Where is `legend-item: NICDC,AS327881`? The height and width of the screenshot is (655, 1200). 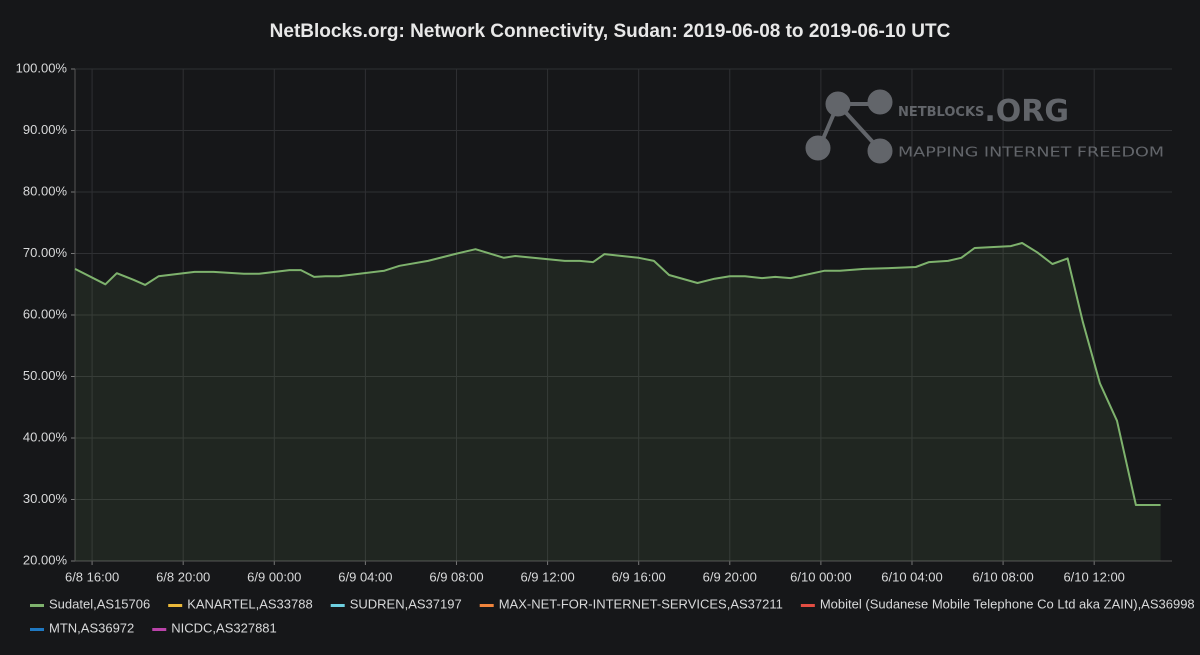
legend-item: NICDC,AS327881 is located at coordinates (214, 627).